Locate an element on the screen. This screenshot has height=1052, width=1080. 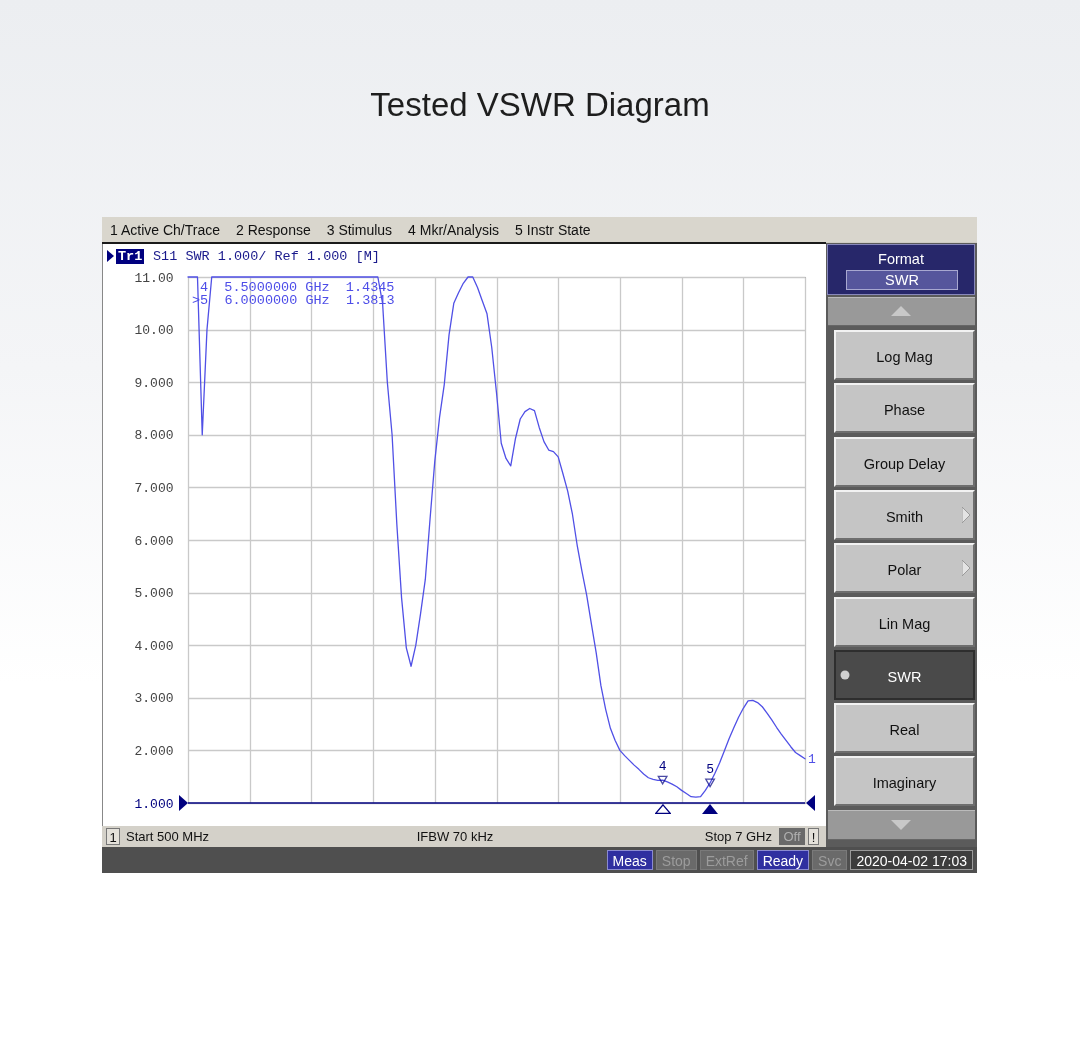
y-tick-label: 3.000 is located at coordinates (154, 699).